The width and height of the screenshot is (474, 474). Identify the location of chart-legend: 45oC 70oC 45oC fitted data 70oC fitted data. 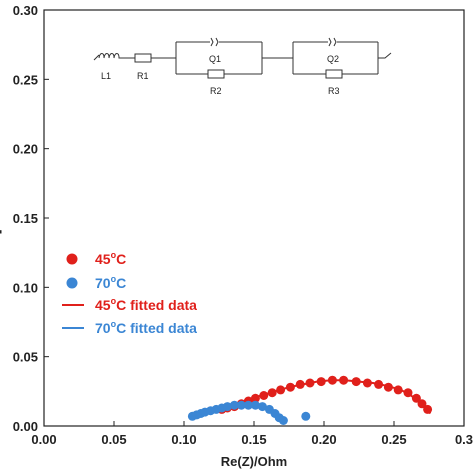
(129, 293).